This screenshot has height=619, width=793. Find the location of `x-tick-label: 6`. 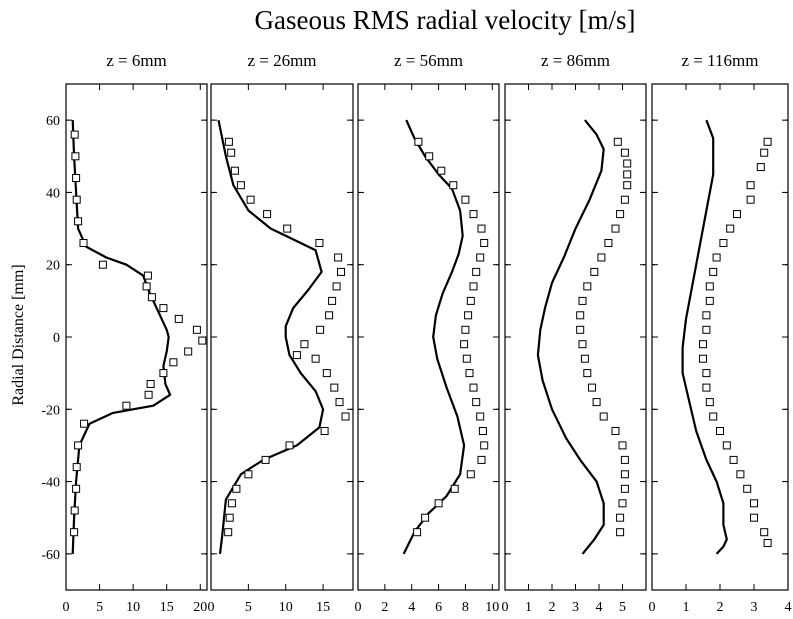

x-tick-label: 6 is located at coordinates (438, 607).